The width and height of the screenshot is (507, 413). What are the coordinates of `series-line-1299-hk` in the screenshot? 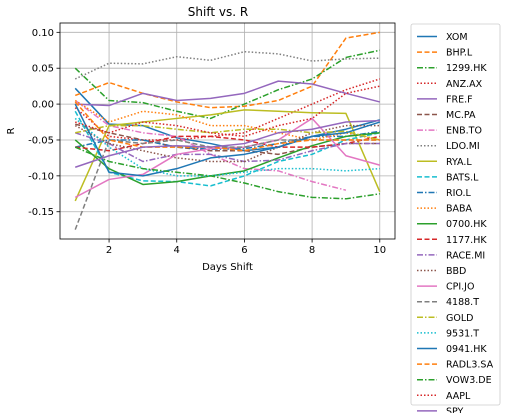 It's located at (227, 84).